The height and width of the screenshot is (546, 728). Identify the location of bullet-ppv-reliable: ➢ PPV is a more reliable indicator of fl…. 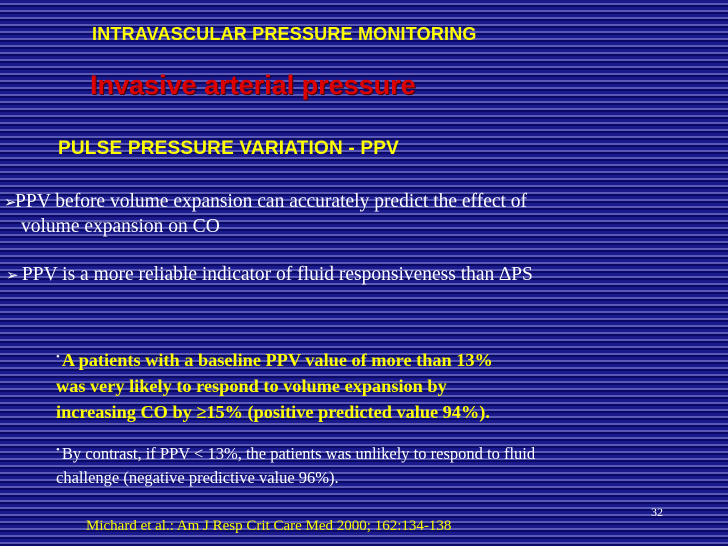
(363, 275).